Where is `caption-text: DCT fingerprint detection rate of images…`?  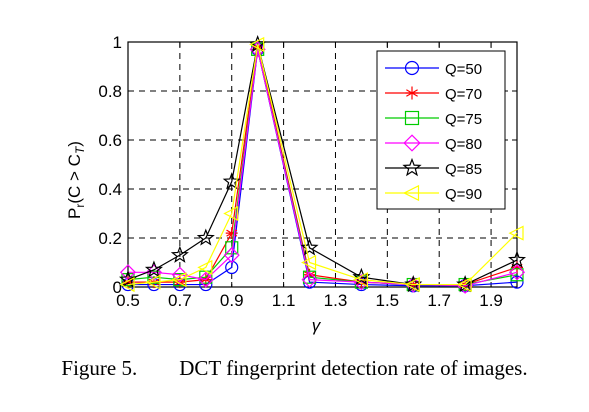 caption-text: DCT fingerprint detection rate of images… is located at coordinates (353, 368).